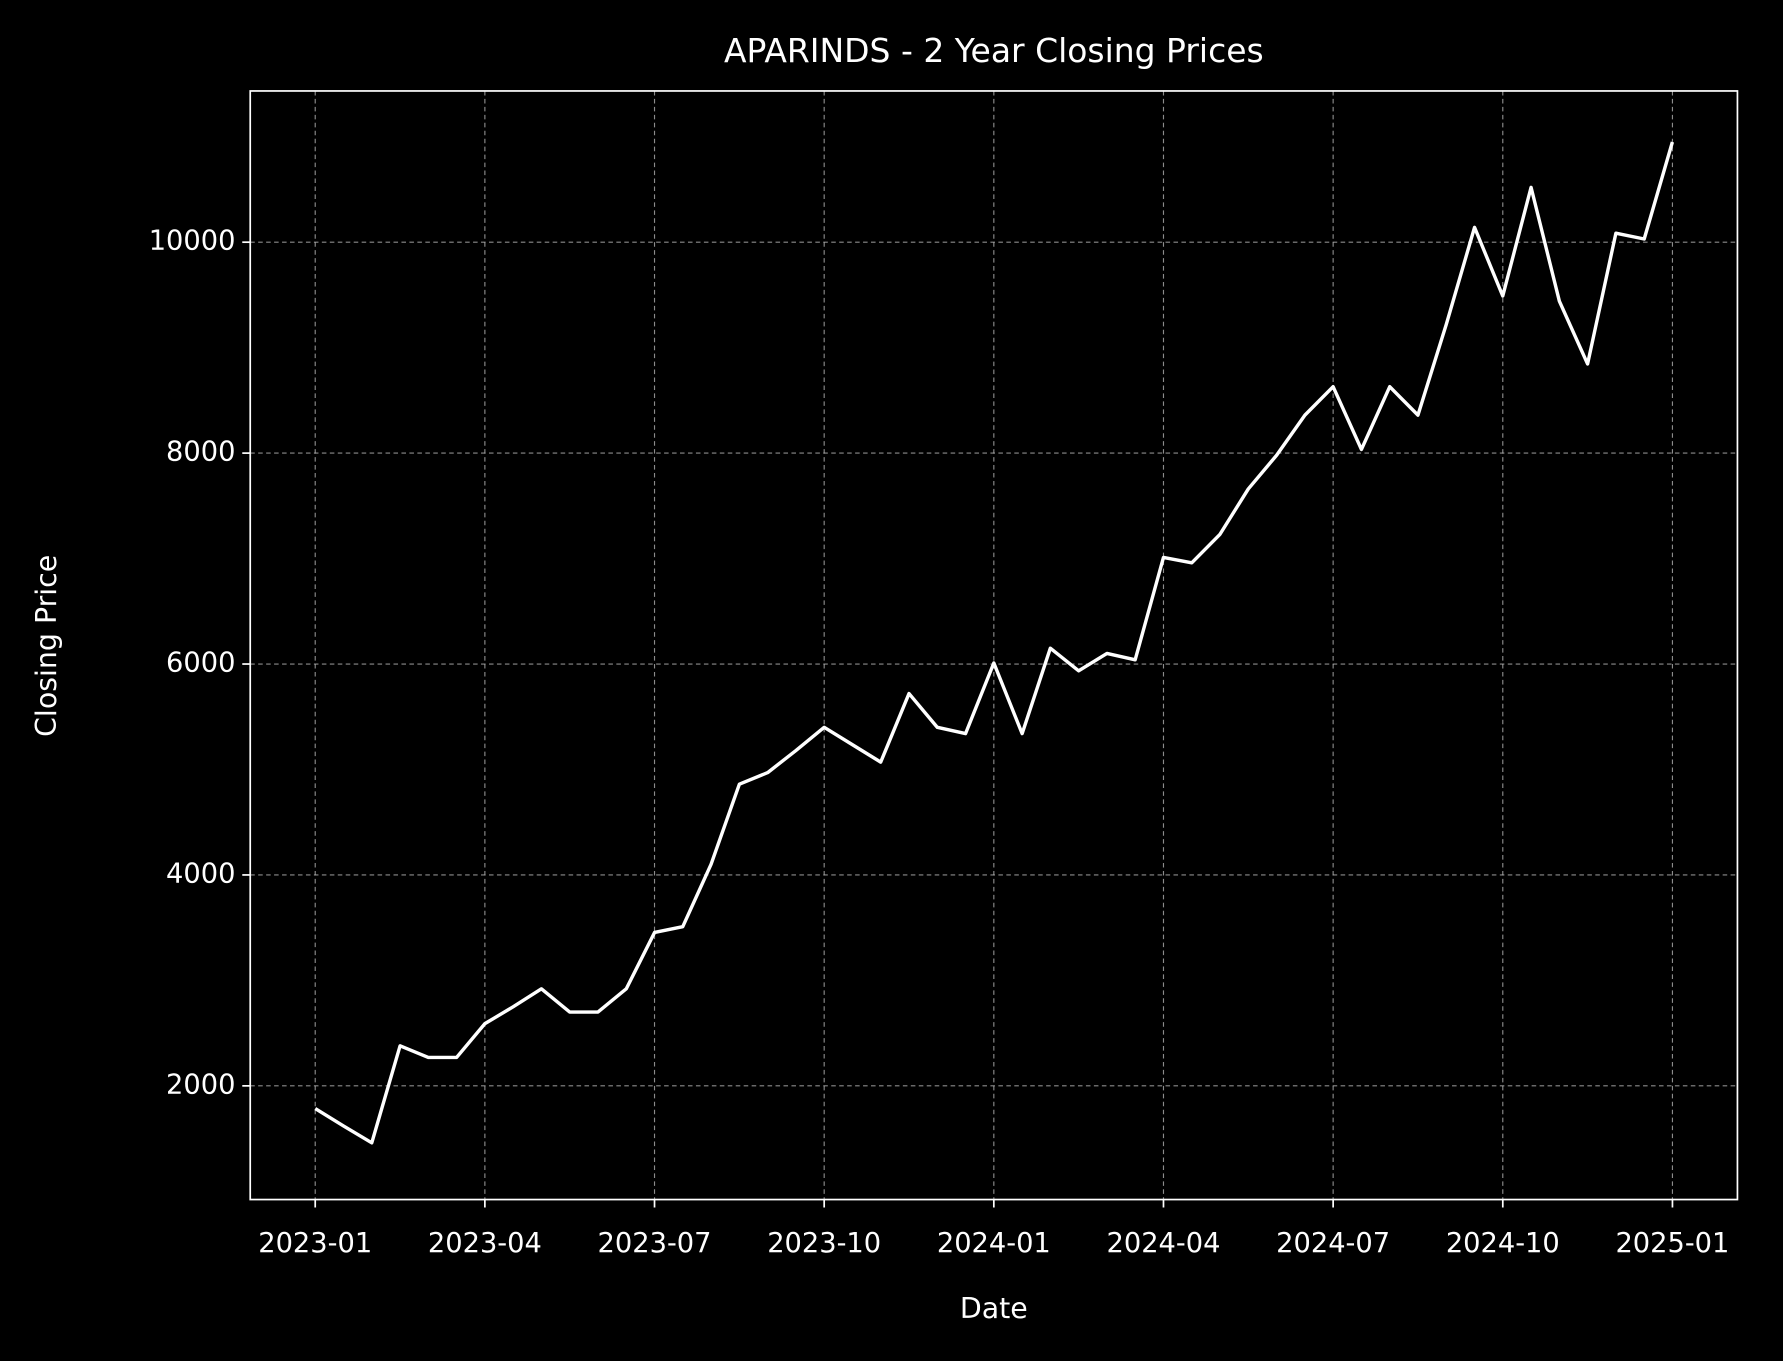 The image size is (1783, 1361). I want to click on y-tick-label: 2000, so click(200, 1084).